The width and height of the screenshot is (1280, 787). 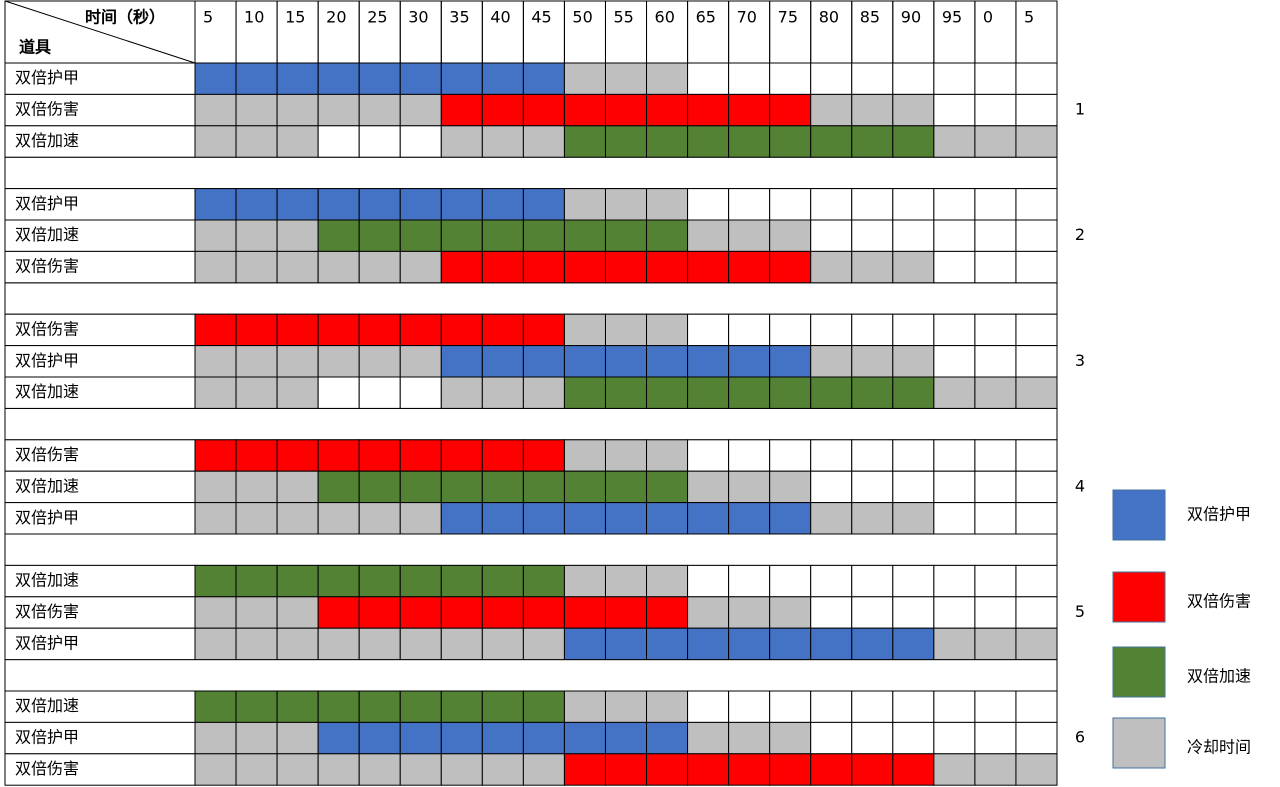 I want to click on group-label: 5, so click(x=1080, y=611).